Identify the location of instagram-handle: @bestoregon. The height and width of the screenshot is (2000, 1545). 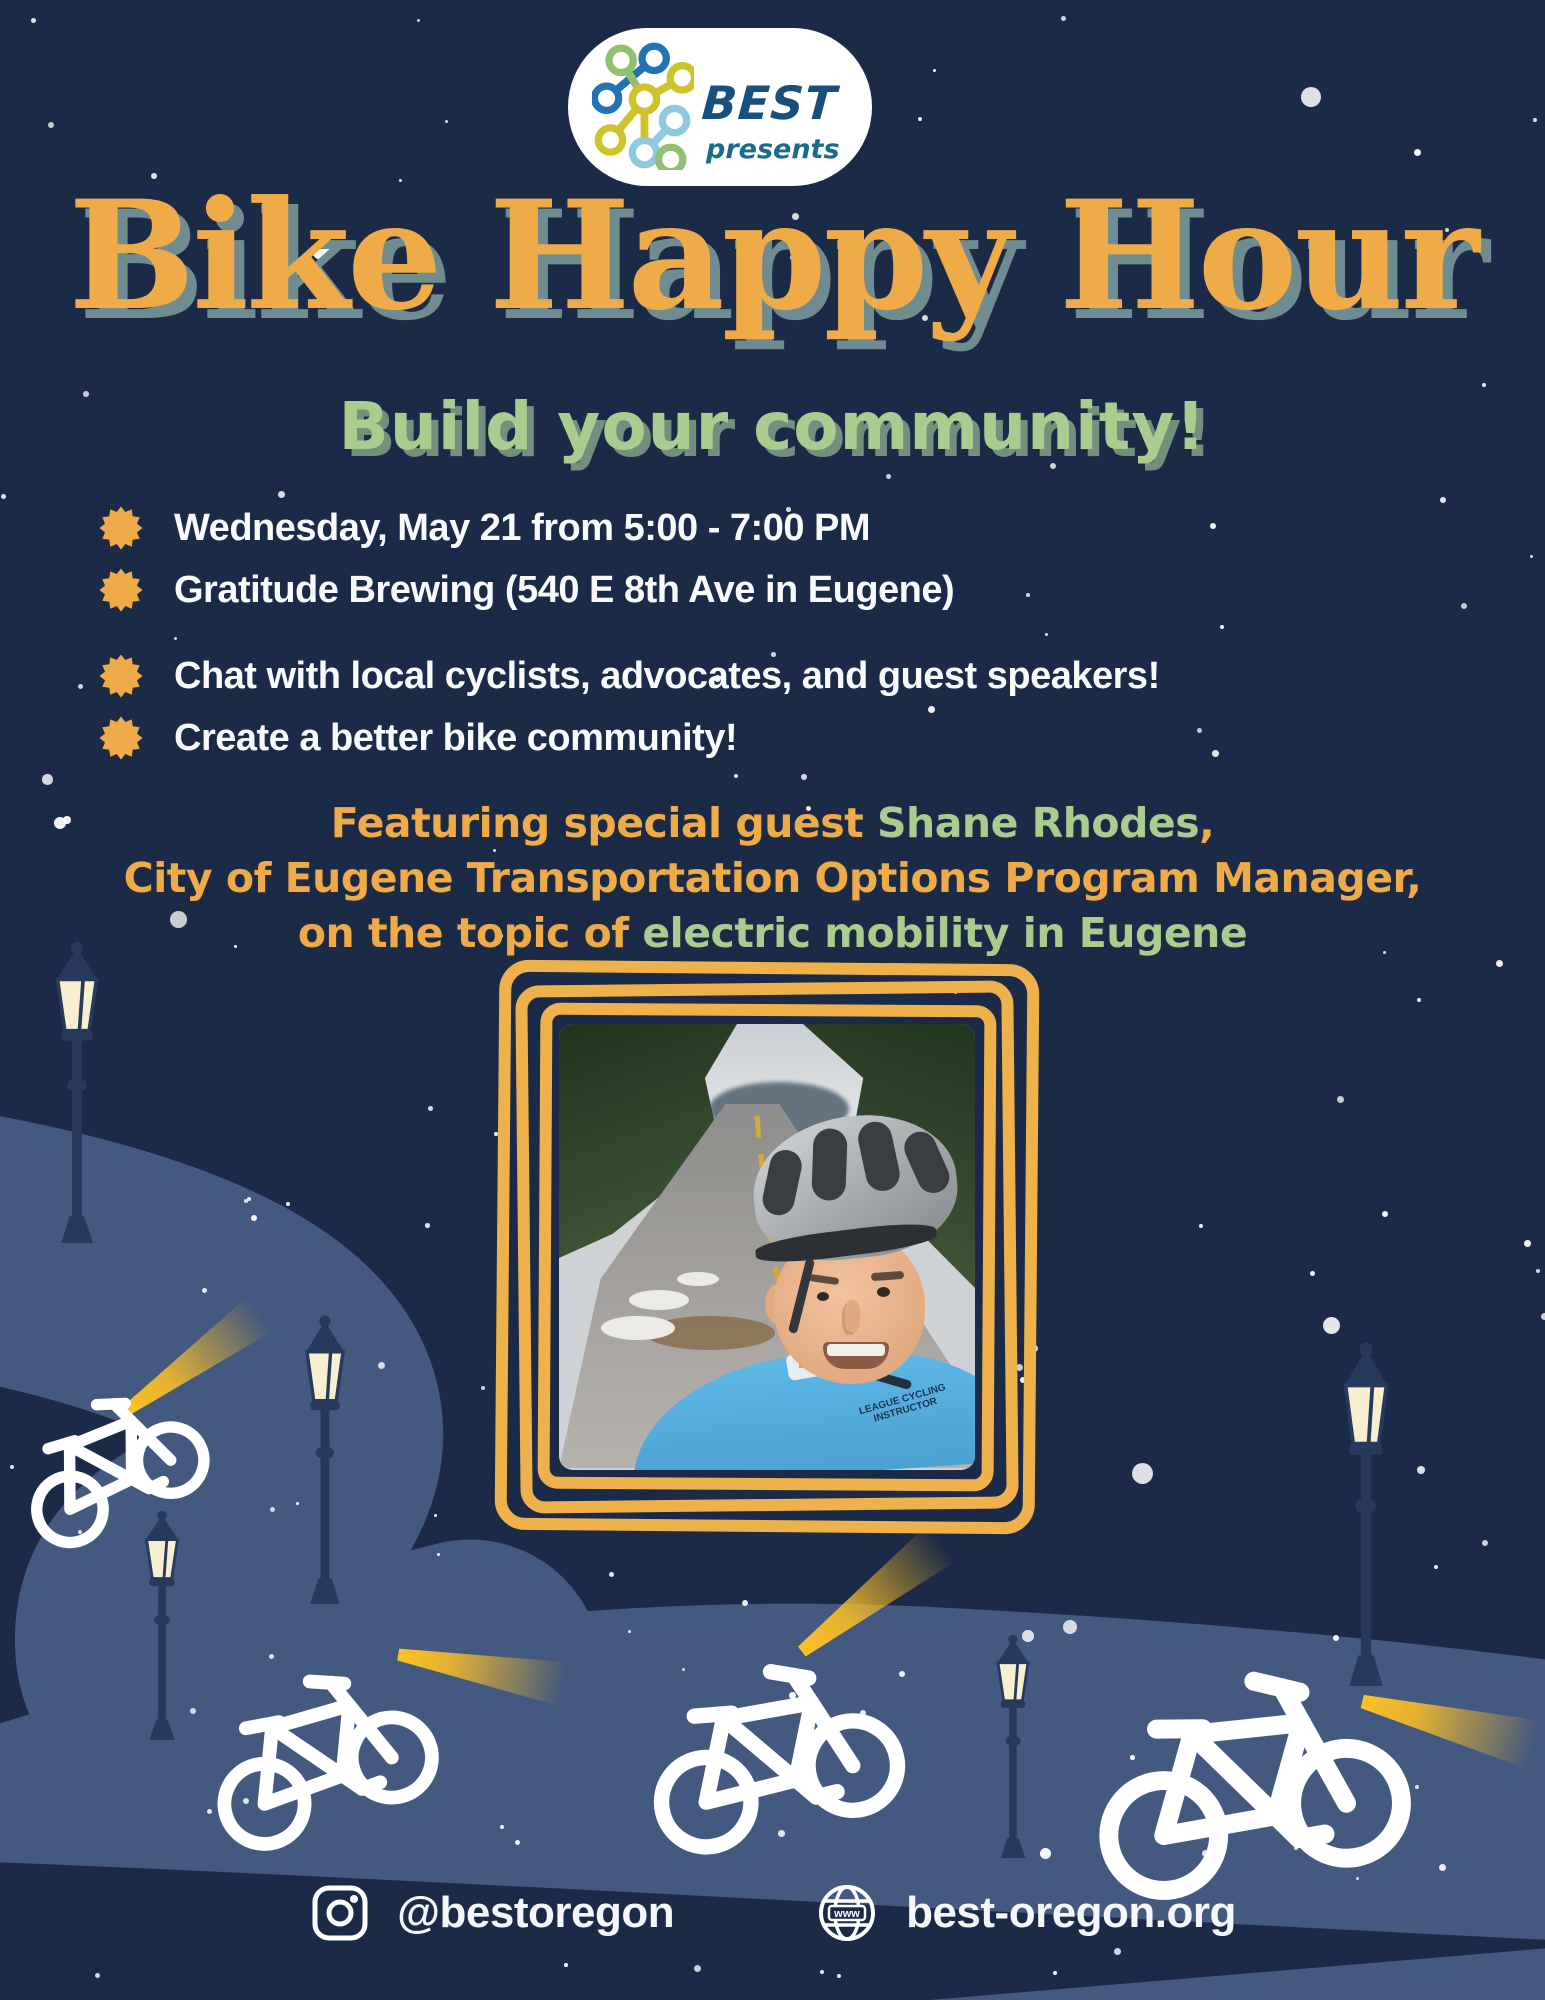
(536, 1912).